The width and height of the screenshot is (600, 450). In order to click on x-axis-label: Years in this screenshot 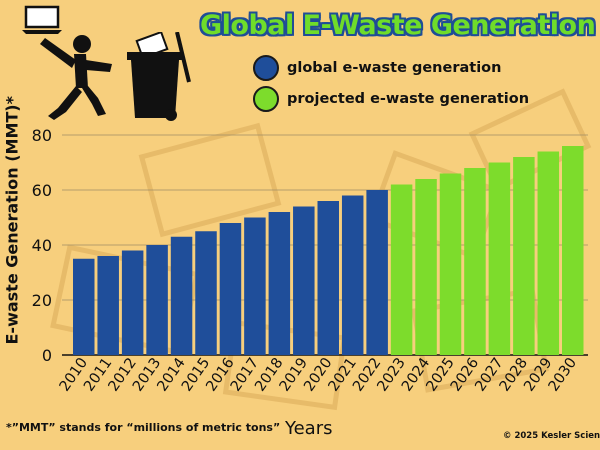, I will do `click(309, 428)`.